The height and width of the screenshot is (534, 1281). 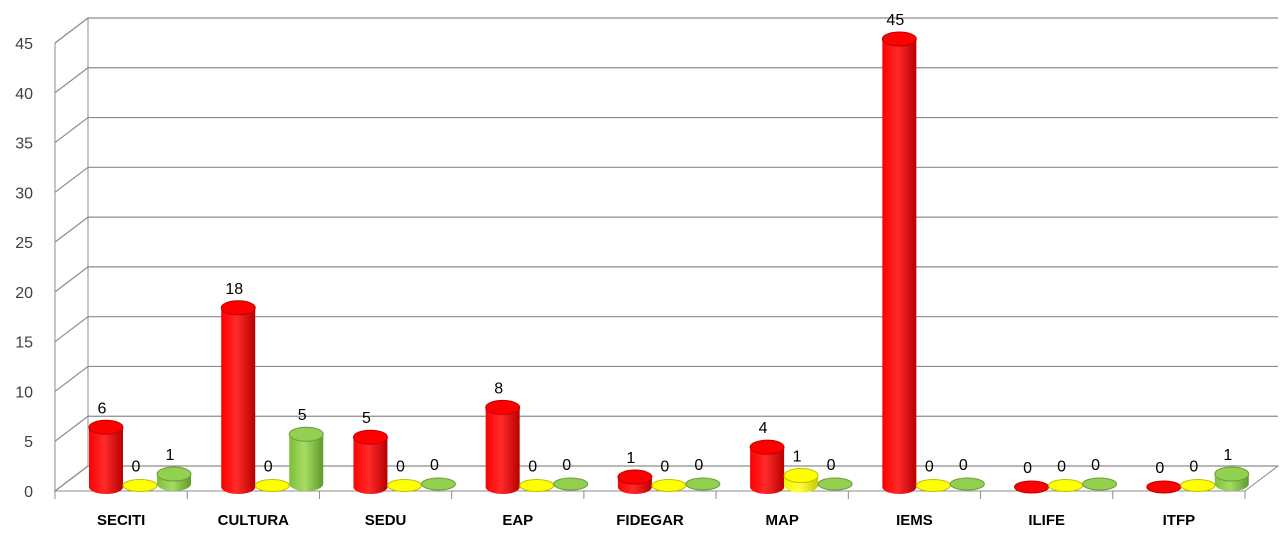 I want to click on y-tick-label: 5, so click(x=28, y=442).